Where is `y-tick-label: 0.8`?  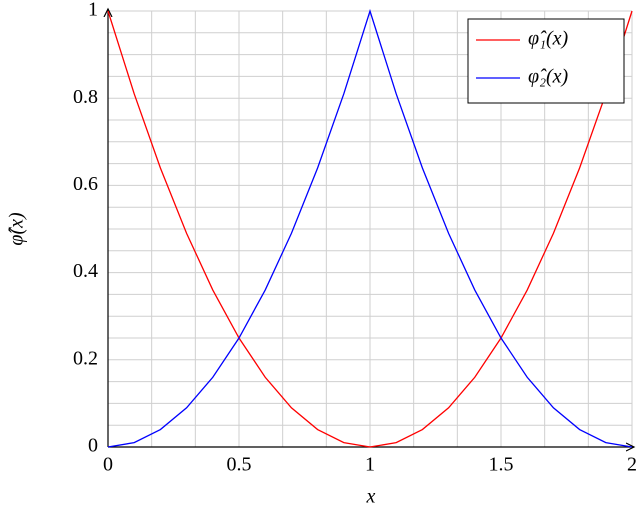 y-tick-label: 0.8 is located at coordinates (85, 97).